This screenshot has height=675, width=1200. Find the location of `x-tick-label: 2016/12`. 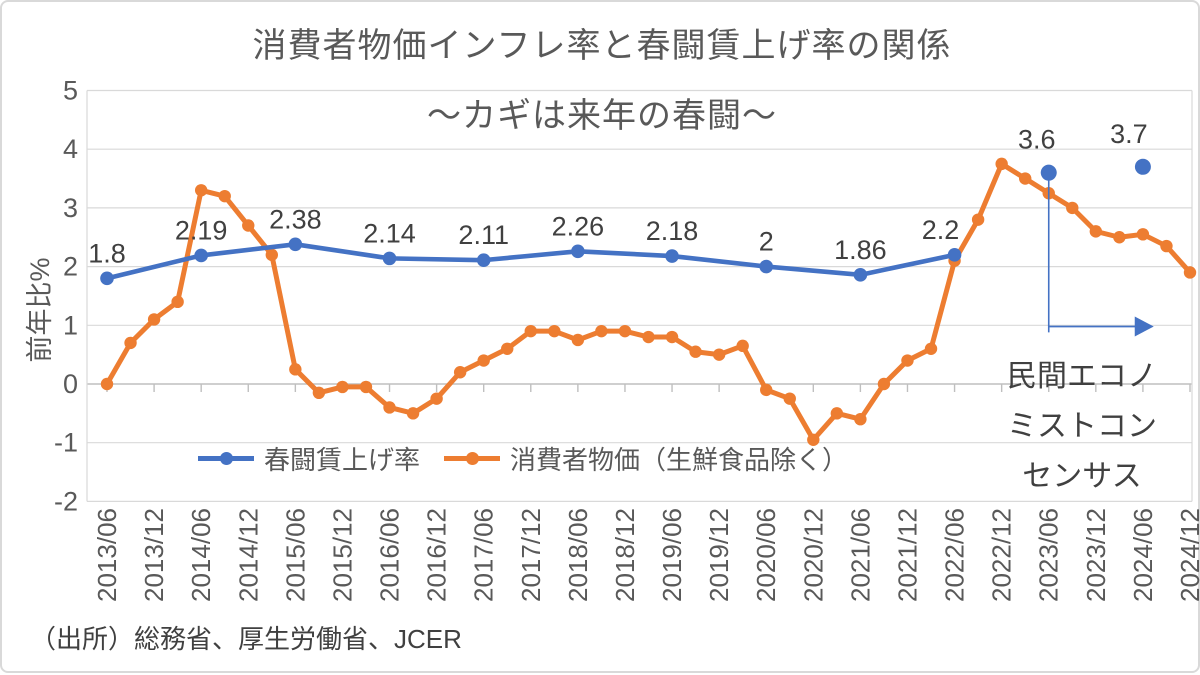

x-tick-label: 2016/12 is located at coordinates (437, 555).